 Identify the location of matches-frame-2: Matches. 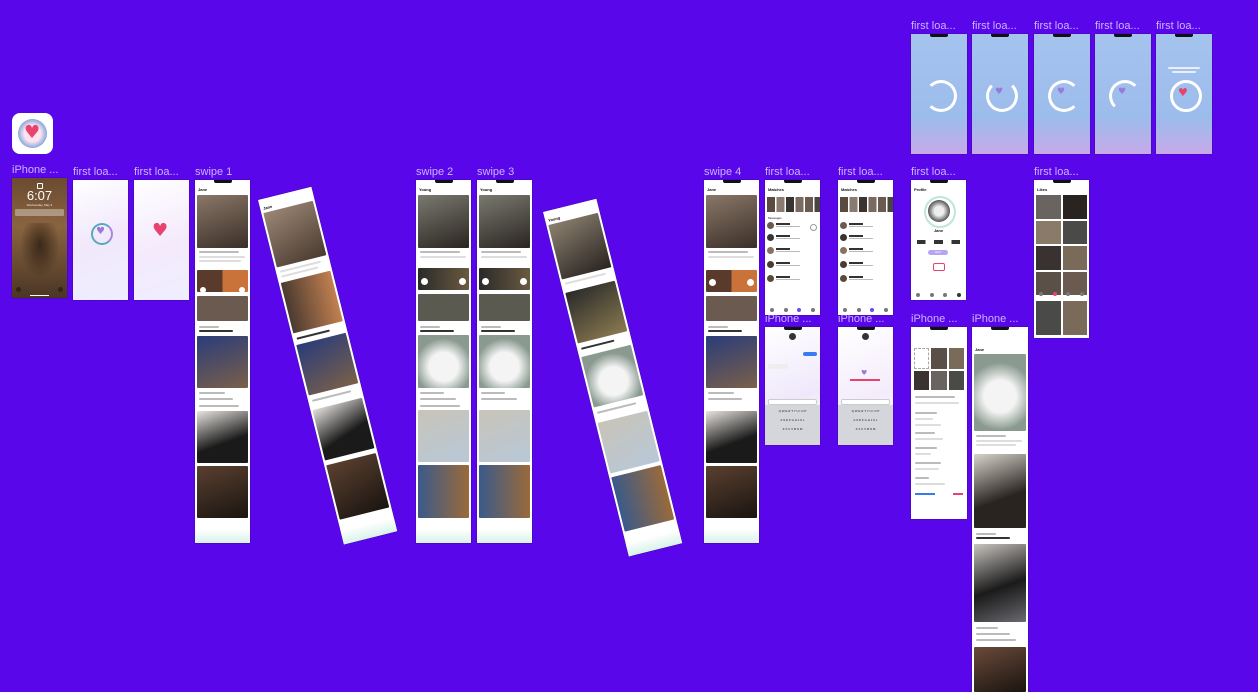
(865, 247).